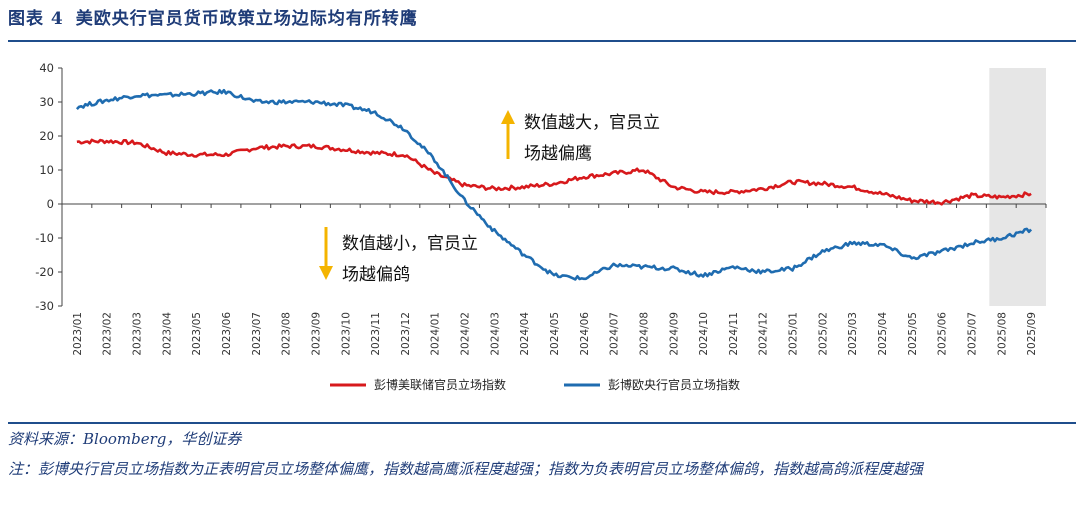 This screenshot has width=1080, height=516. What do you see at coordinates (287, 334) in the screenshot?
I see `x-tick-label: 2023/08` at bounding box center [287, 334].